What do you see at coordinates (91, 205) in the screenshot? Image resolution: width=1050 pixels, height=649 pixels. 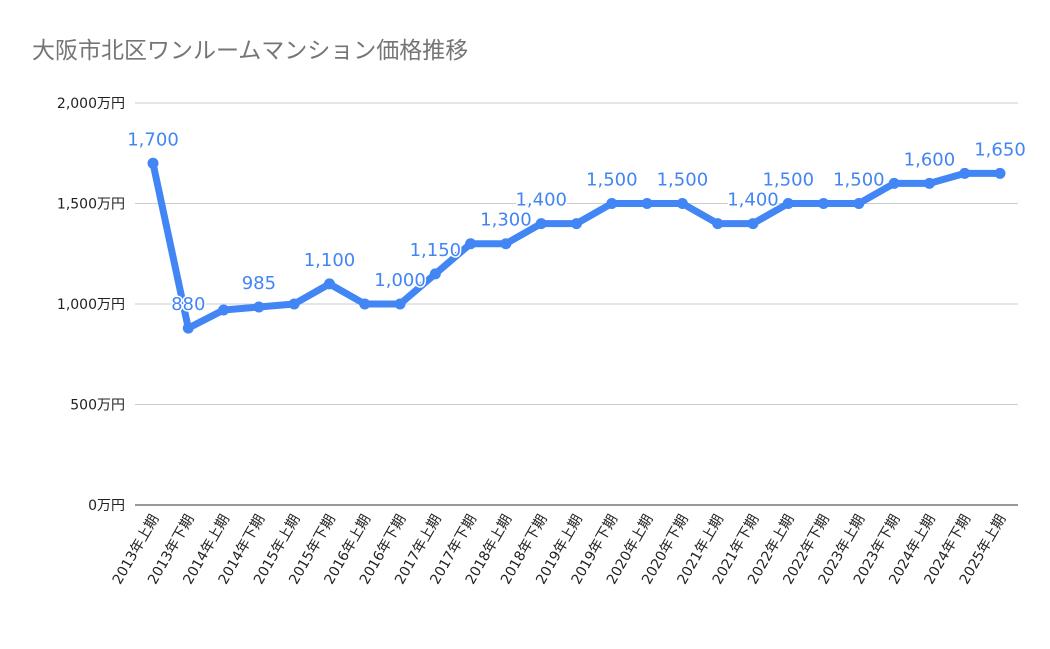 I see `y-tick-label: 1,500万円` at bounding box center [91, 205].